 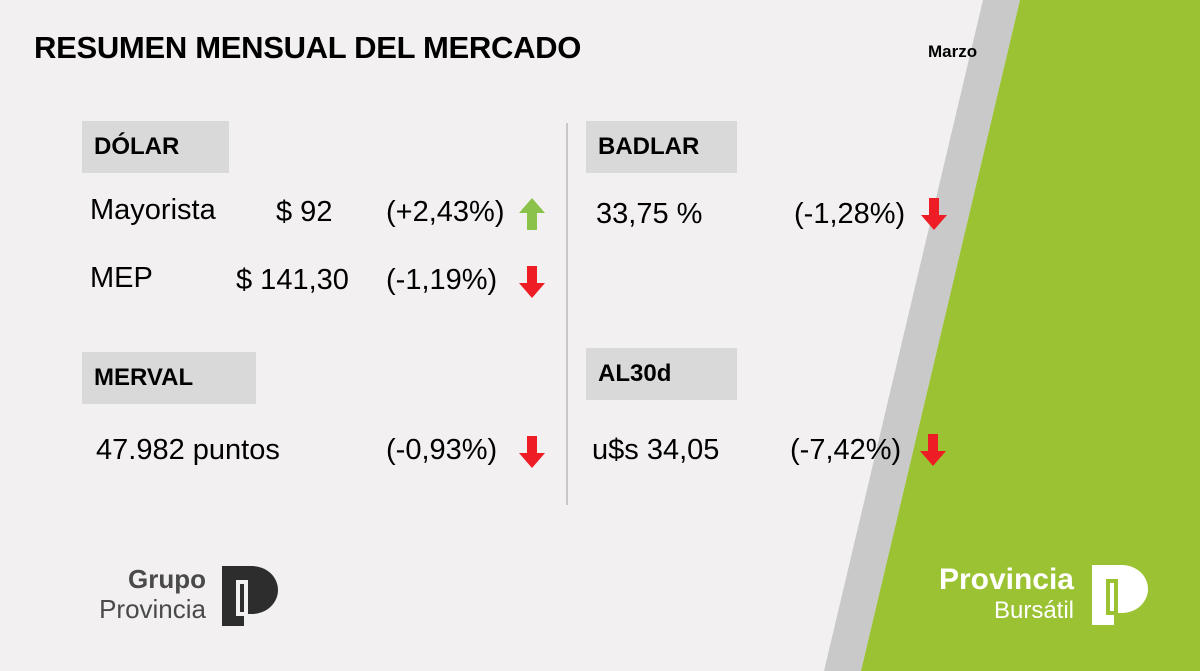 I want to click on provincia-bursatil-logo: Provincia Bursátil, so click(x=1043, y=596).